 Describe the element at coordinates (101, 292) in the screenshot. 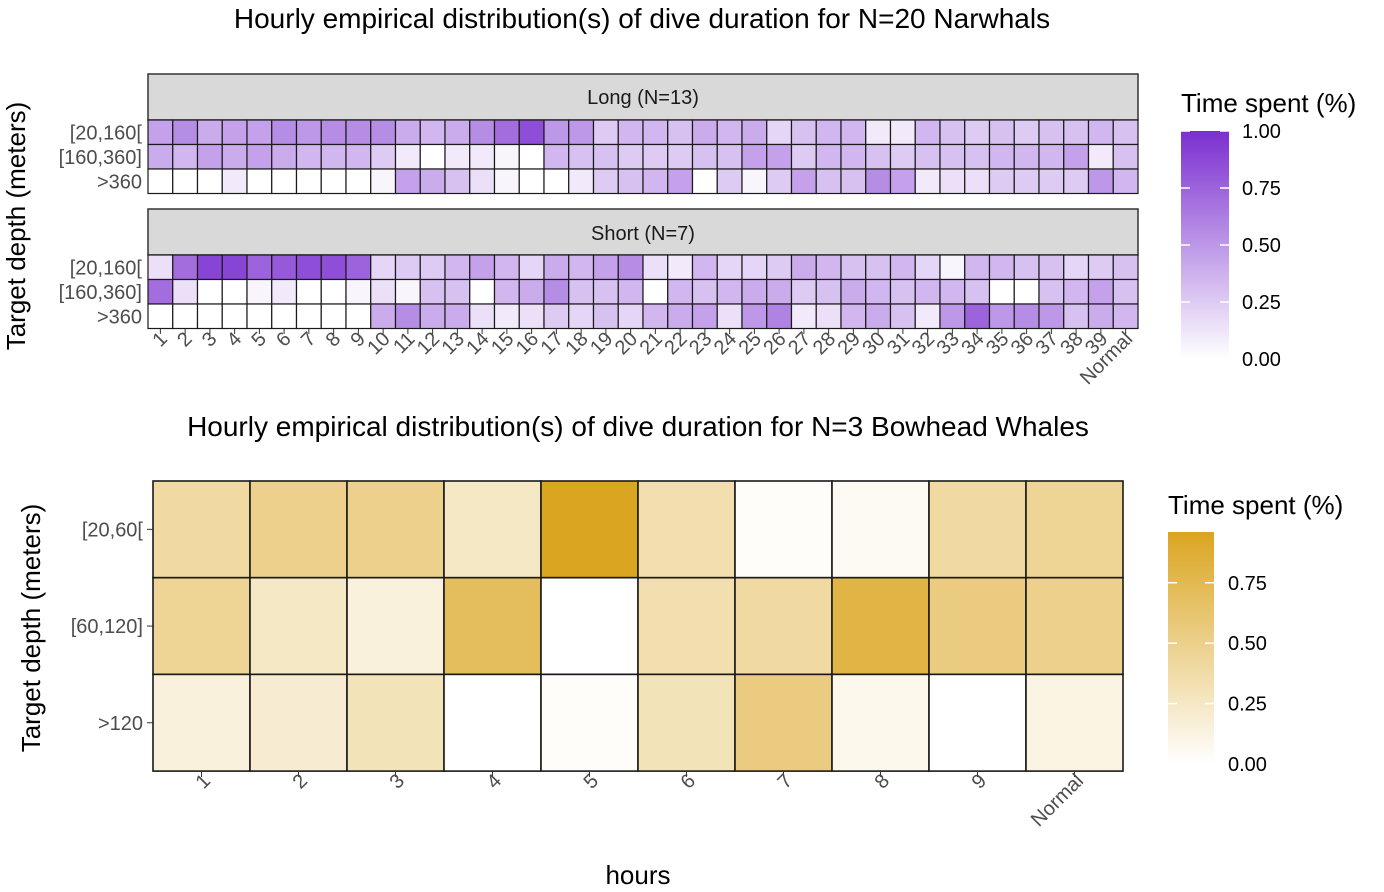

I see `narwhal-y-ticks-short: [20,160[[160,360]>360` at that location.